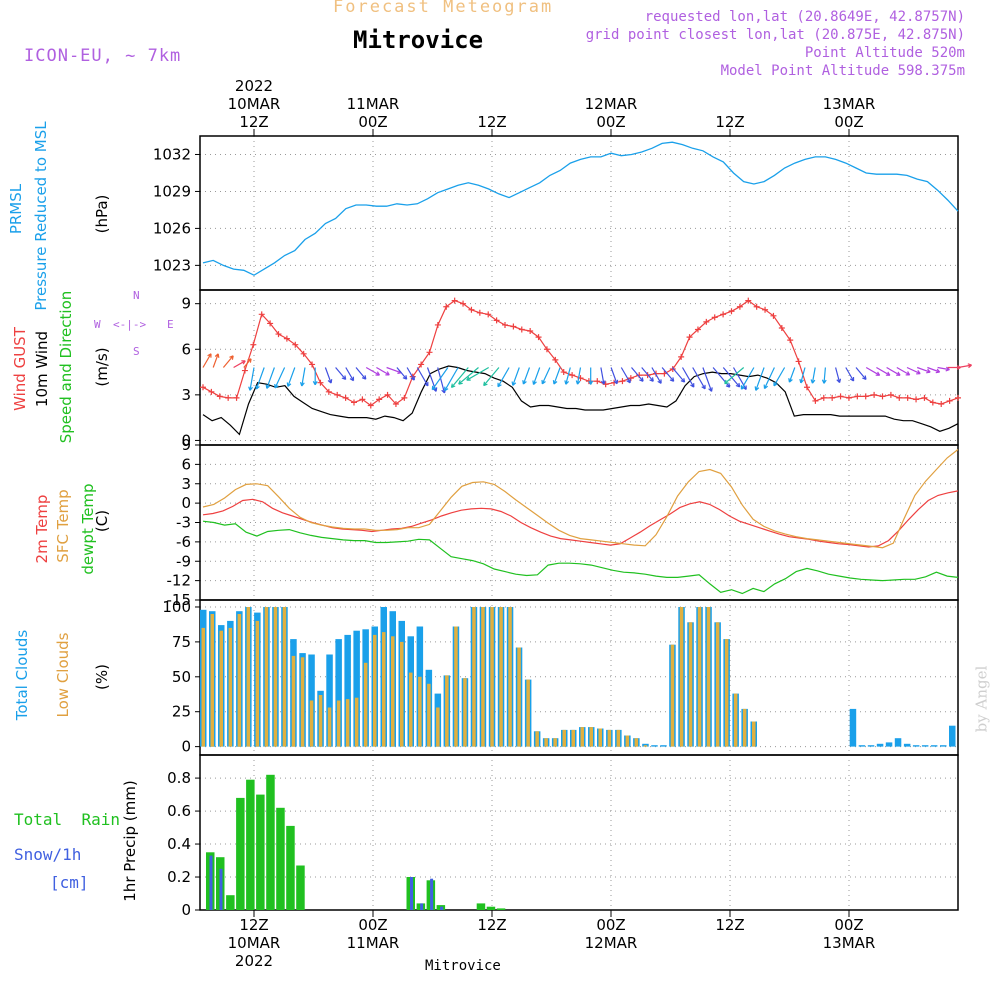 This screenshot has width=1000, height=1000. What do you see at coordinates (172, 265) in the screenshot?
I see `ytick-label: 1023` at bounding box center [172, 265].